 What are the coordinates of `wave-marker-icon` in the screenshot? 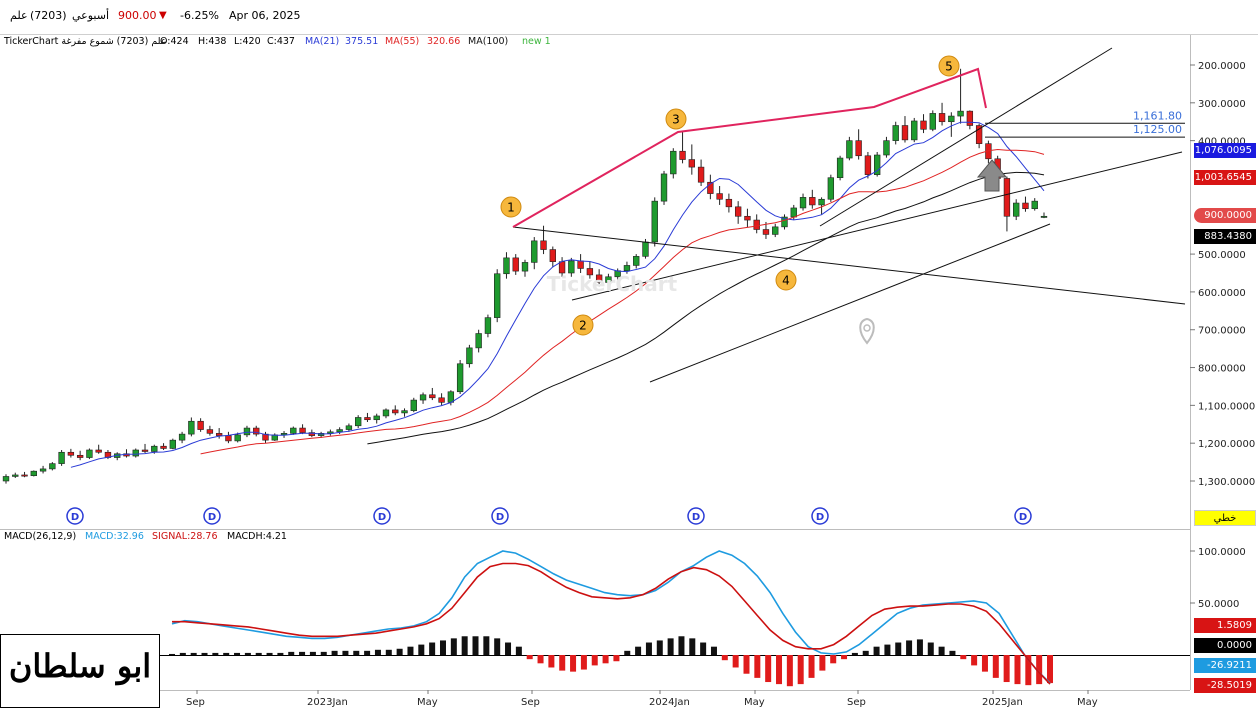 It's located at (949, 66).